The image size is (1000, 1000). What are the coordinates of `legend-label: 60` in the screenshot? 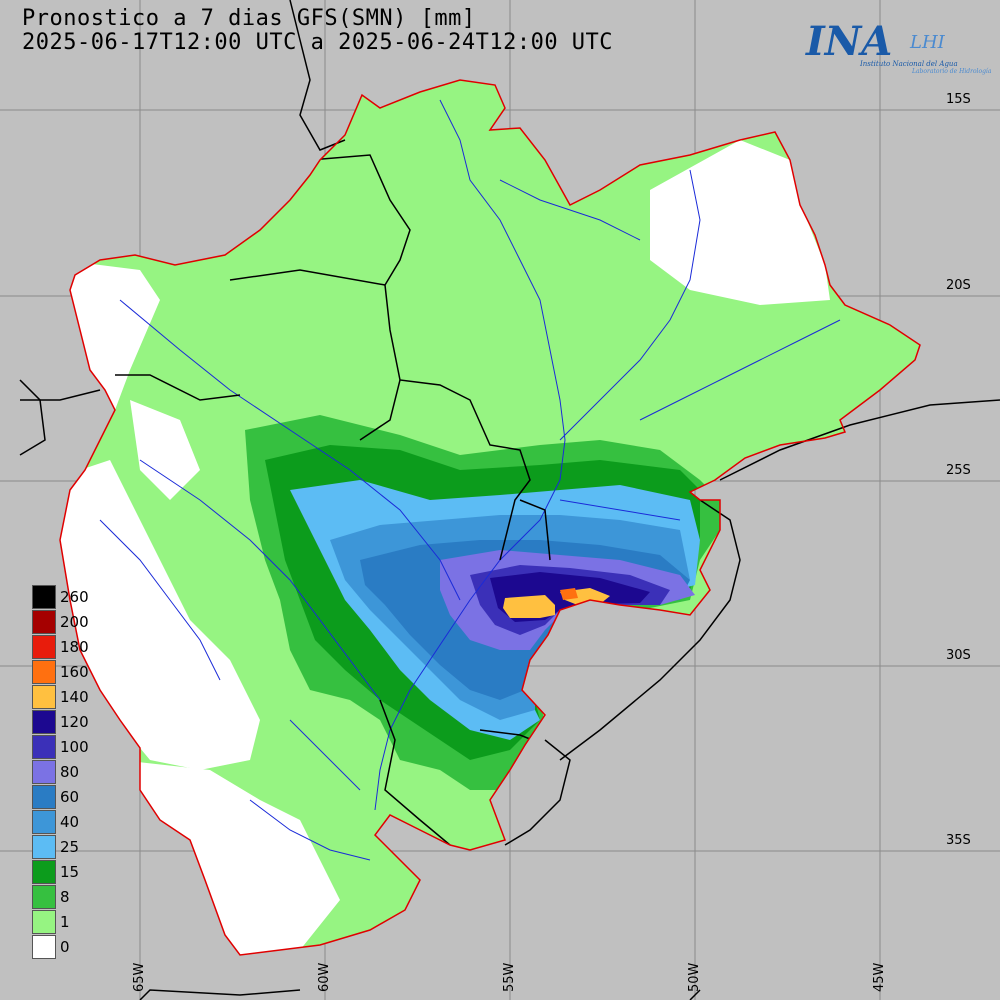 It's located at (70, 797).